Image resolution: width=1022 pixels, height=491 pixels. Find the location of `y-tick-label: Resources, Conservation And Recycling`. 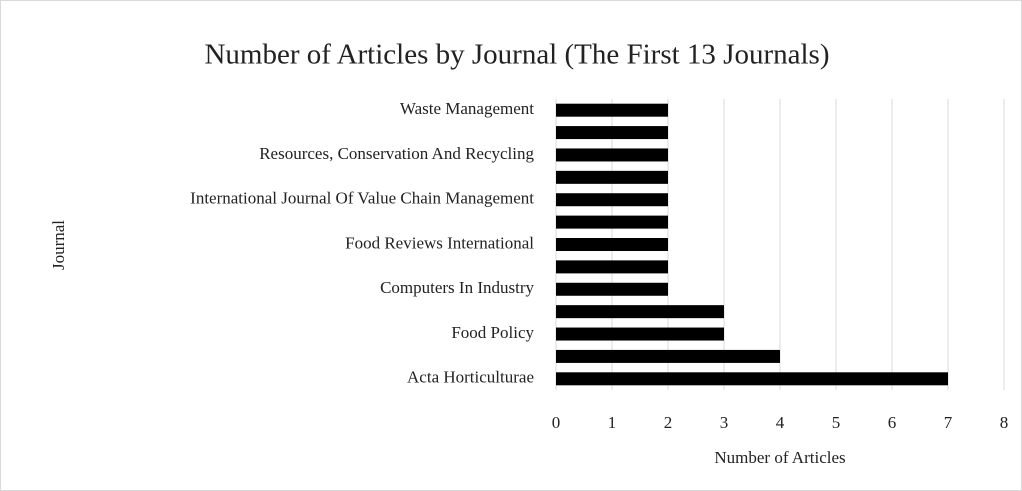

y-tick-label: Resources, Conservation And Recycling is located at coordinates (396, 153).